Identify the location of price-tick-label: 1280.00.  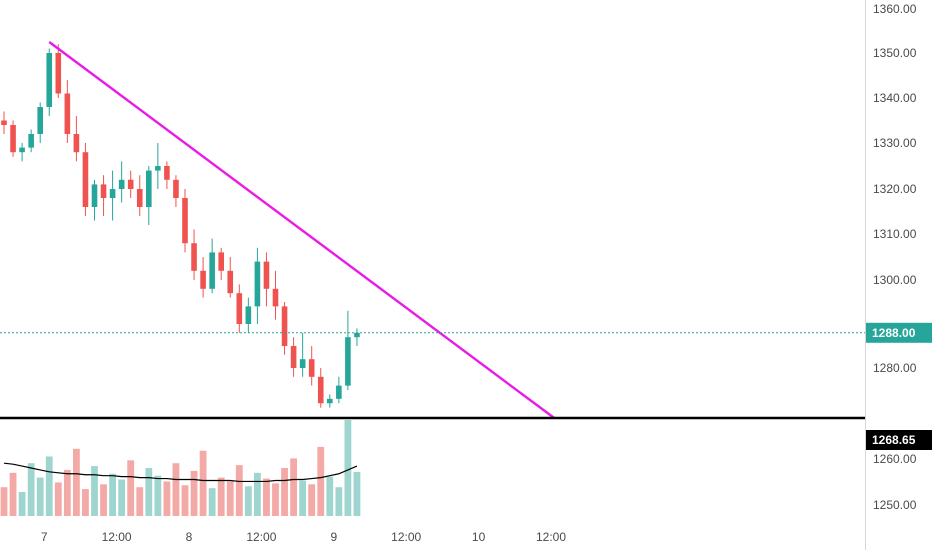
(895, 368).